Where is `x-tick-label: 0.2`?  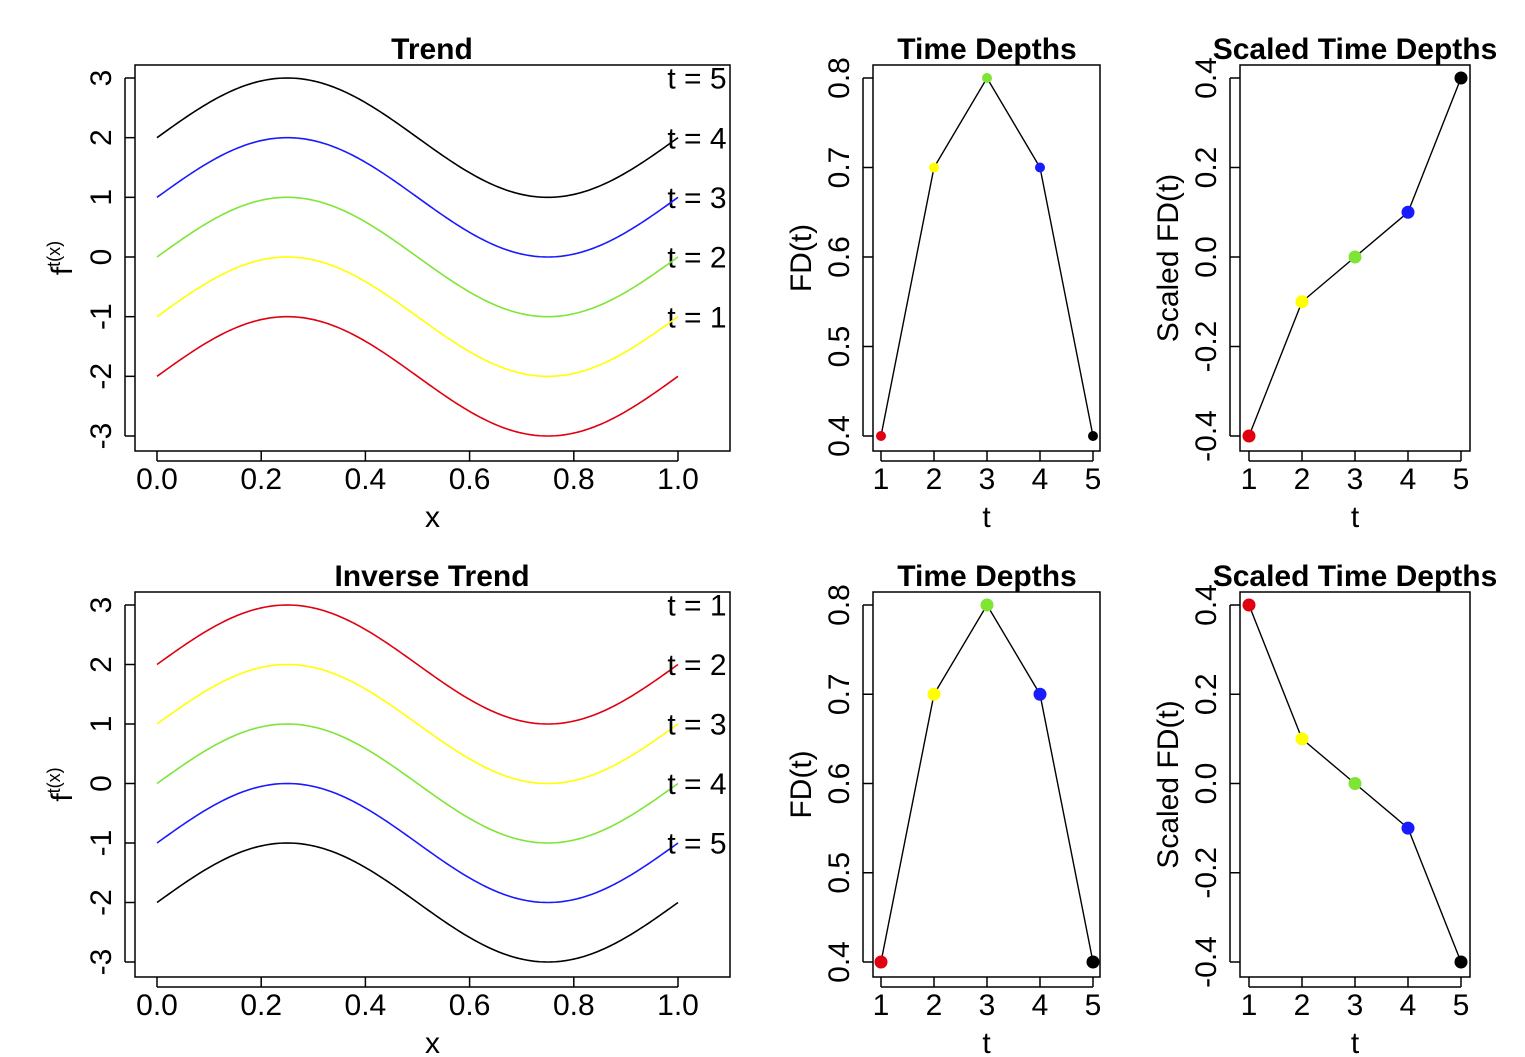
x-tick-label: 0.2 is located at coordinates (261, 479).